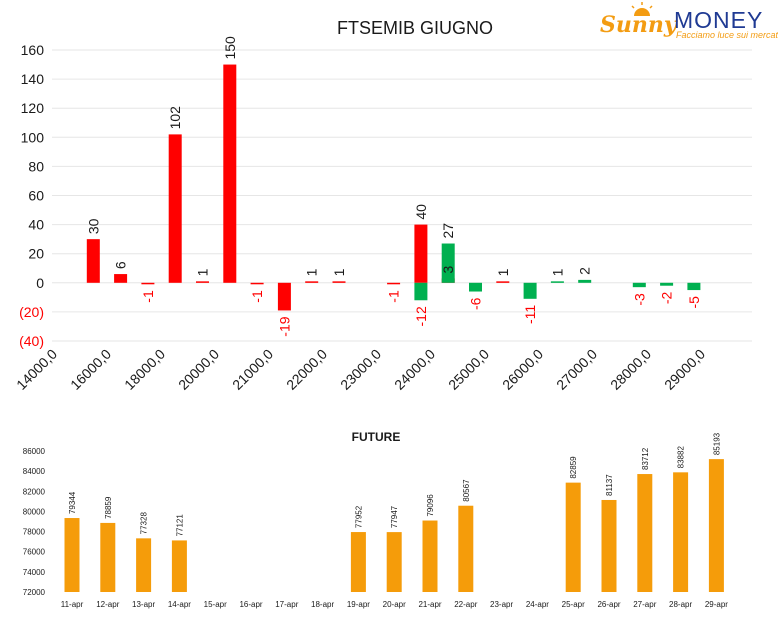 This screenshot has height=620, width=780. I want to click on y-tick-label: 78000, so click(34, 532).